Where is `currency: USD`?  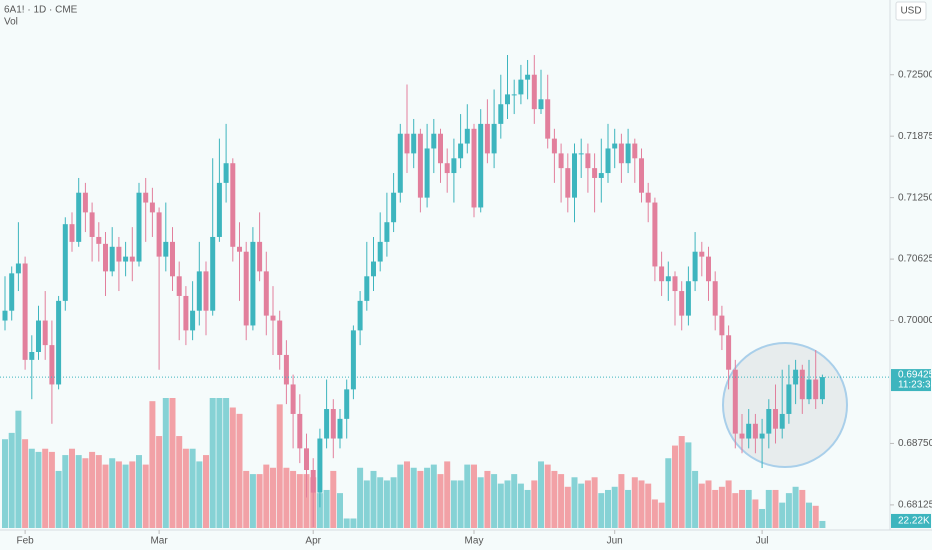
currency: USD is located at coordinates (910, 11).